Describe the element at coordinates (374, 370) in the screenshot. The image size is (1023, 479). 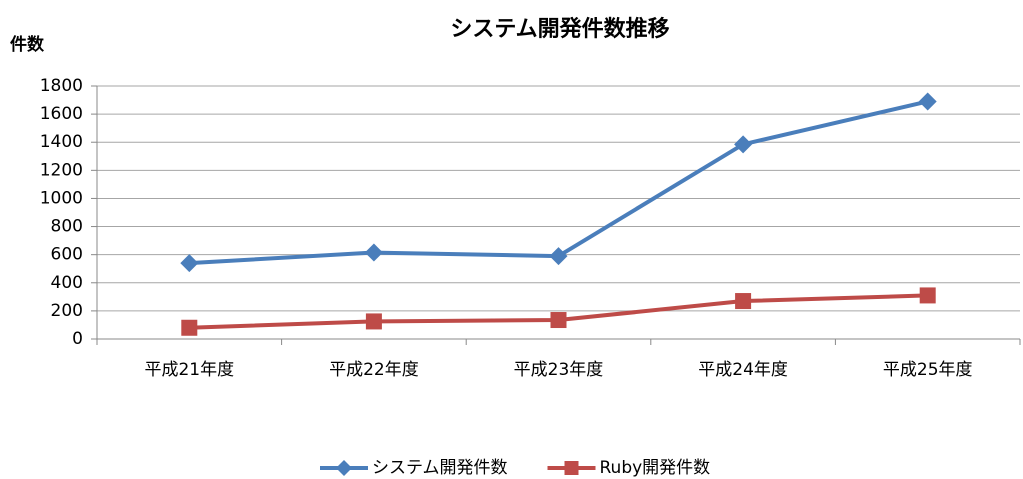
I see `x-tick-label: 平成22年度` at that location.